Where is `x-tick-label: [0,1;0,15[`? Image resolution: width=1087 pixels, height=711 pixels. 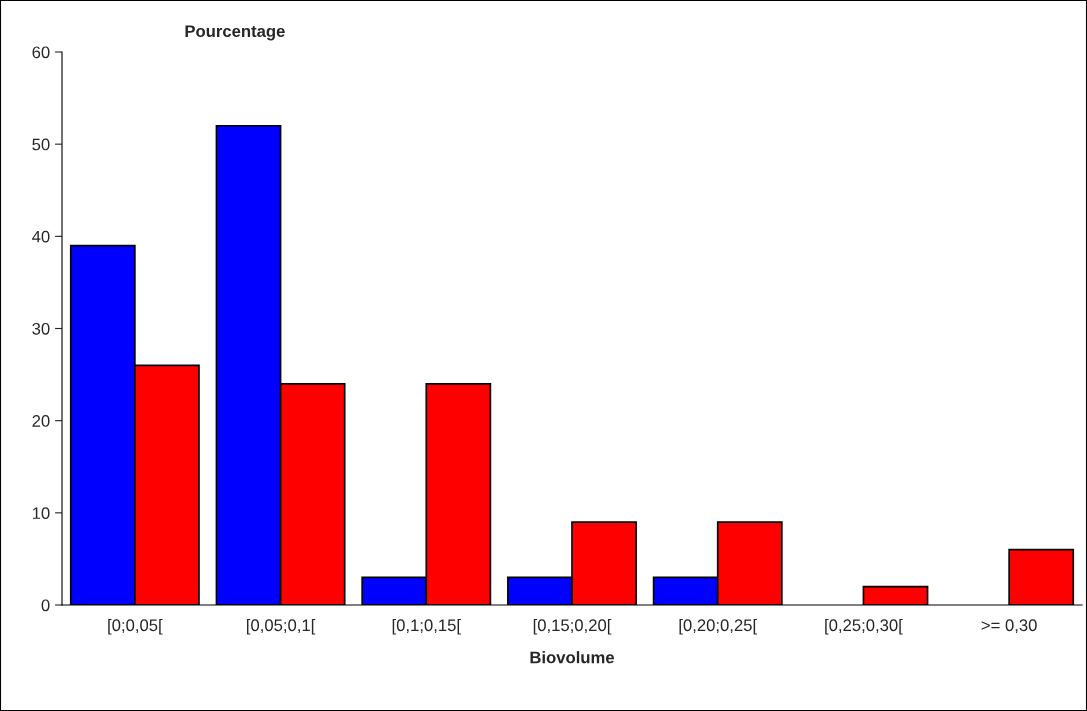 x-tick-label: [0,1;0,15[ is located at coordinates (426, 626).